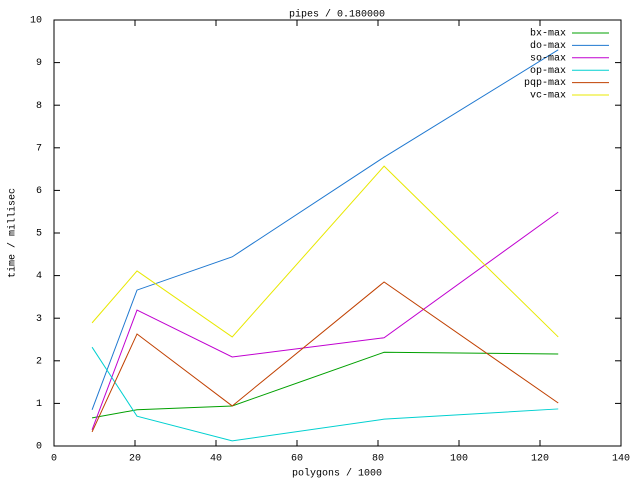 The image size is (640, 480). Describe the element at coordinates (36, 21) in the screenshot. I see `y-tick-label: 10` at that location.